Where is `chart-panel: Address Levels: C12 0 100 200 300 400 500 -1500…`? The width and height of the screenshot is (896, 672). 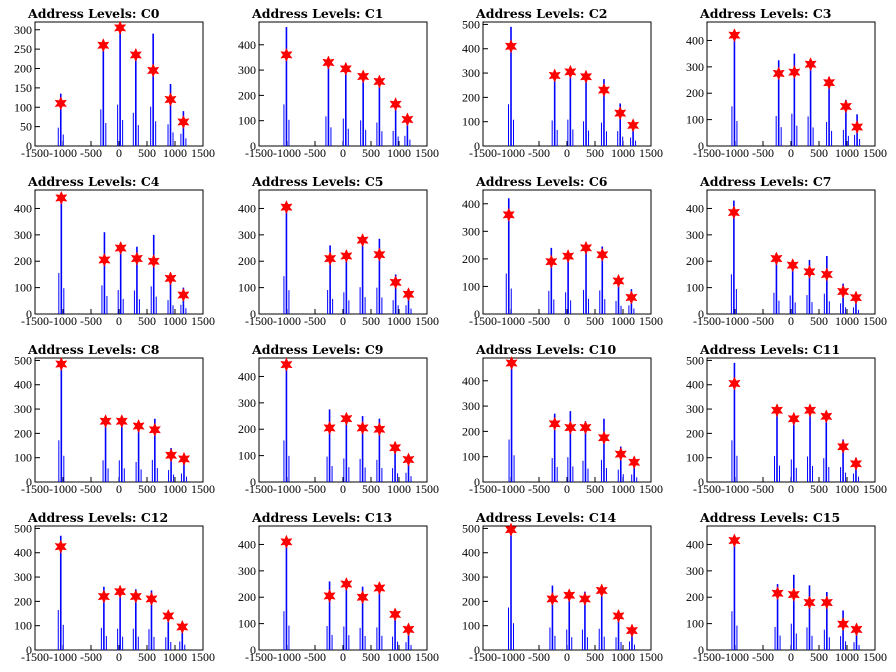 chart-panel: Address Levels: C12 0 100 200 300 400 500 -1500… is located at coordinates (114, 587).